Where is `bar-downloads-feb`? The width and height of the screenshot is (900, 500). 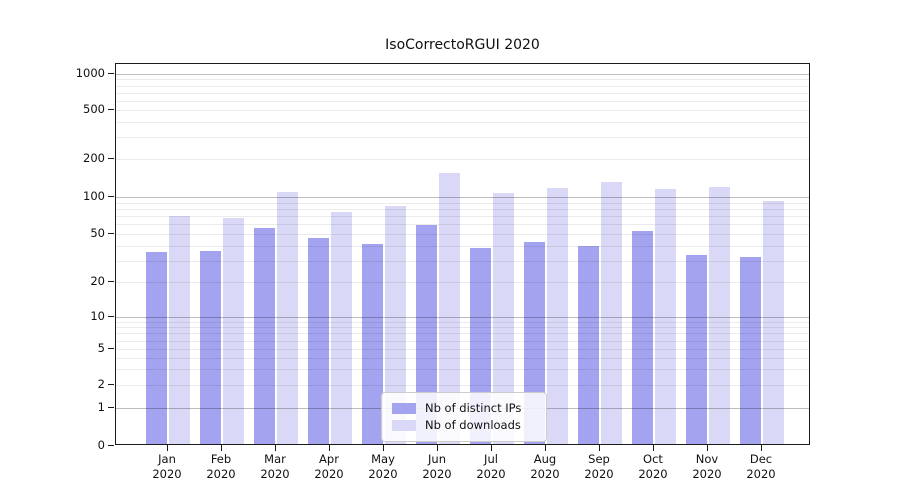
bar-downloads-feb is located at coordinates (233, 331).